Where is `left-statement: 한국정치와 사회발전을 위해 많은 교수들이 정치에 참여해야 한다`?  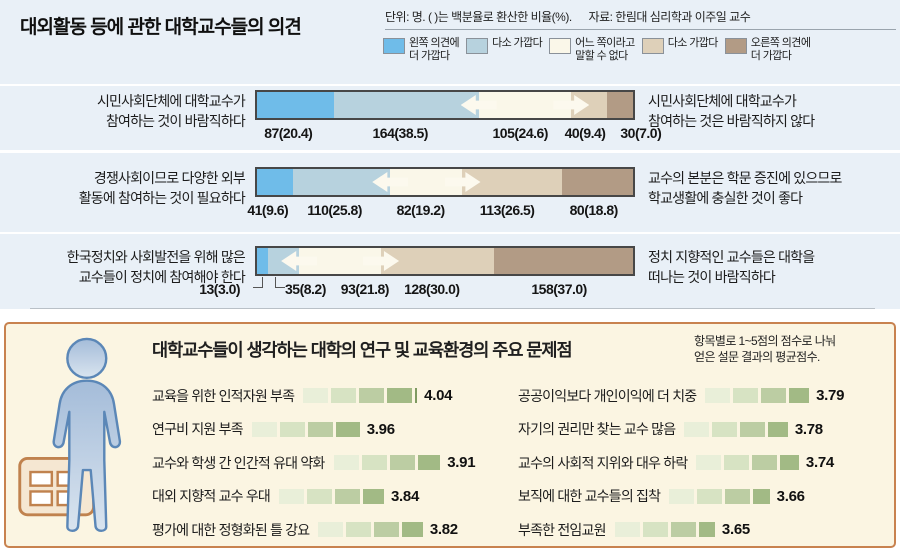
left-statement: 한국정치와 사회발전을 위해 많은 교수들이 정치에 참여해야 한다 is located at coordinates (156, 267).